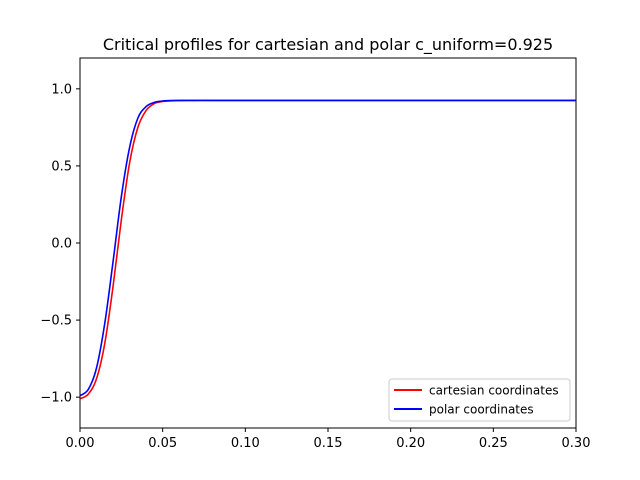 Image resolution: width=640 pixels, height=480 pixels. I want to click on legend: cartesian coordinates polar coordinates, so click(479, 400).